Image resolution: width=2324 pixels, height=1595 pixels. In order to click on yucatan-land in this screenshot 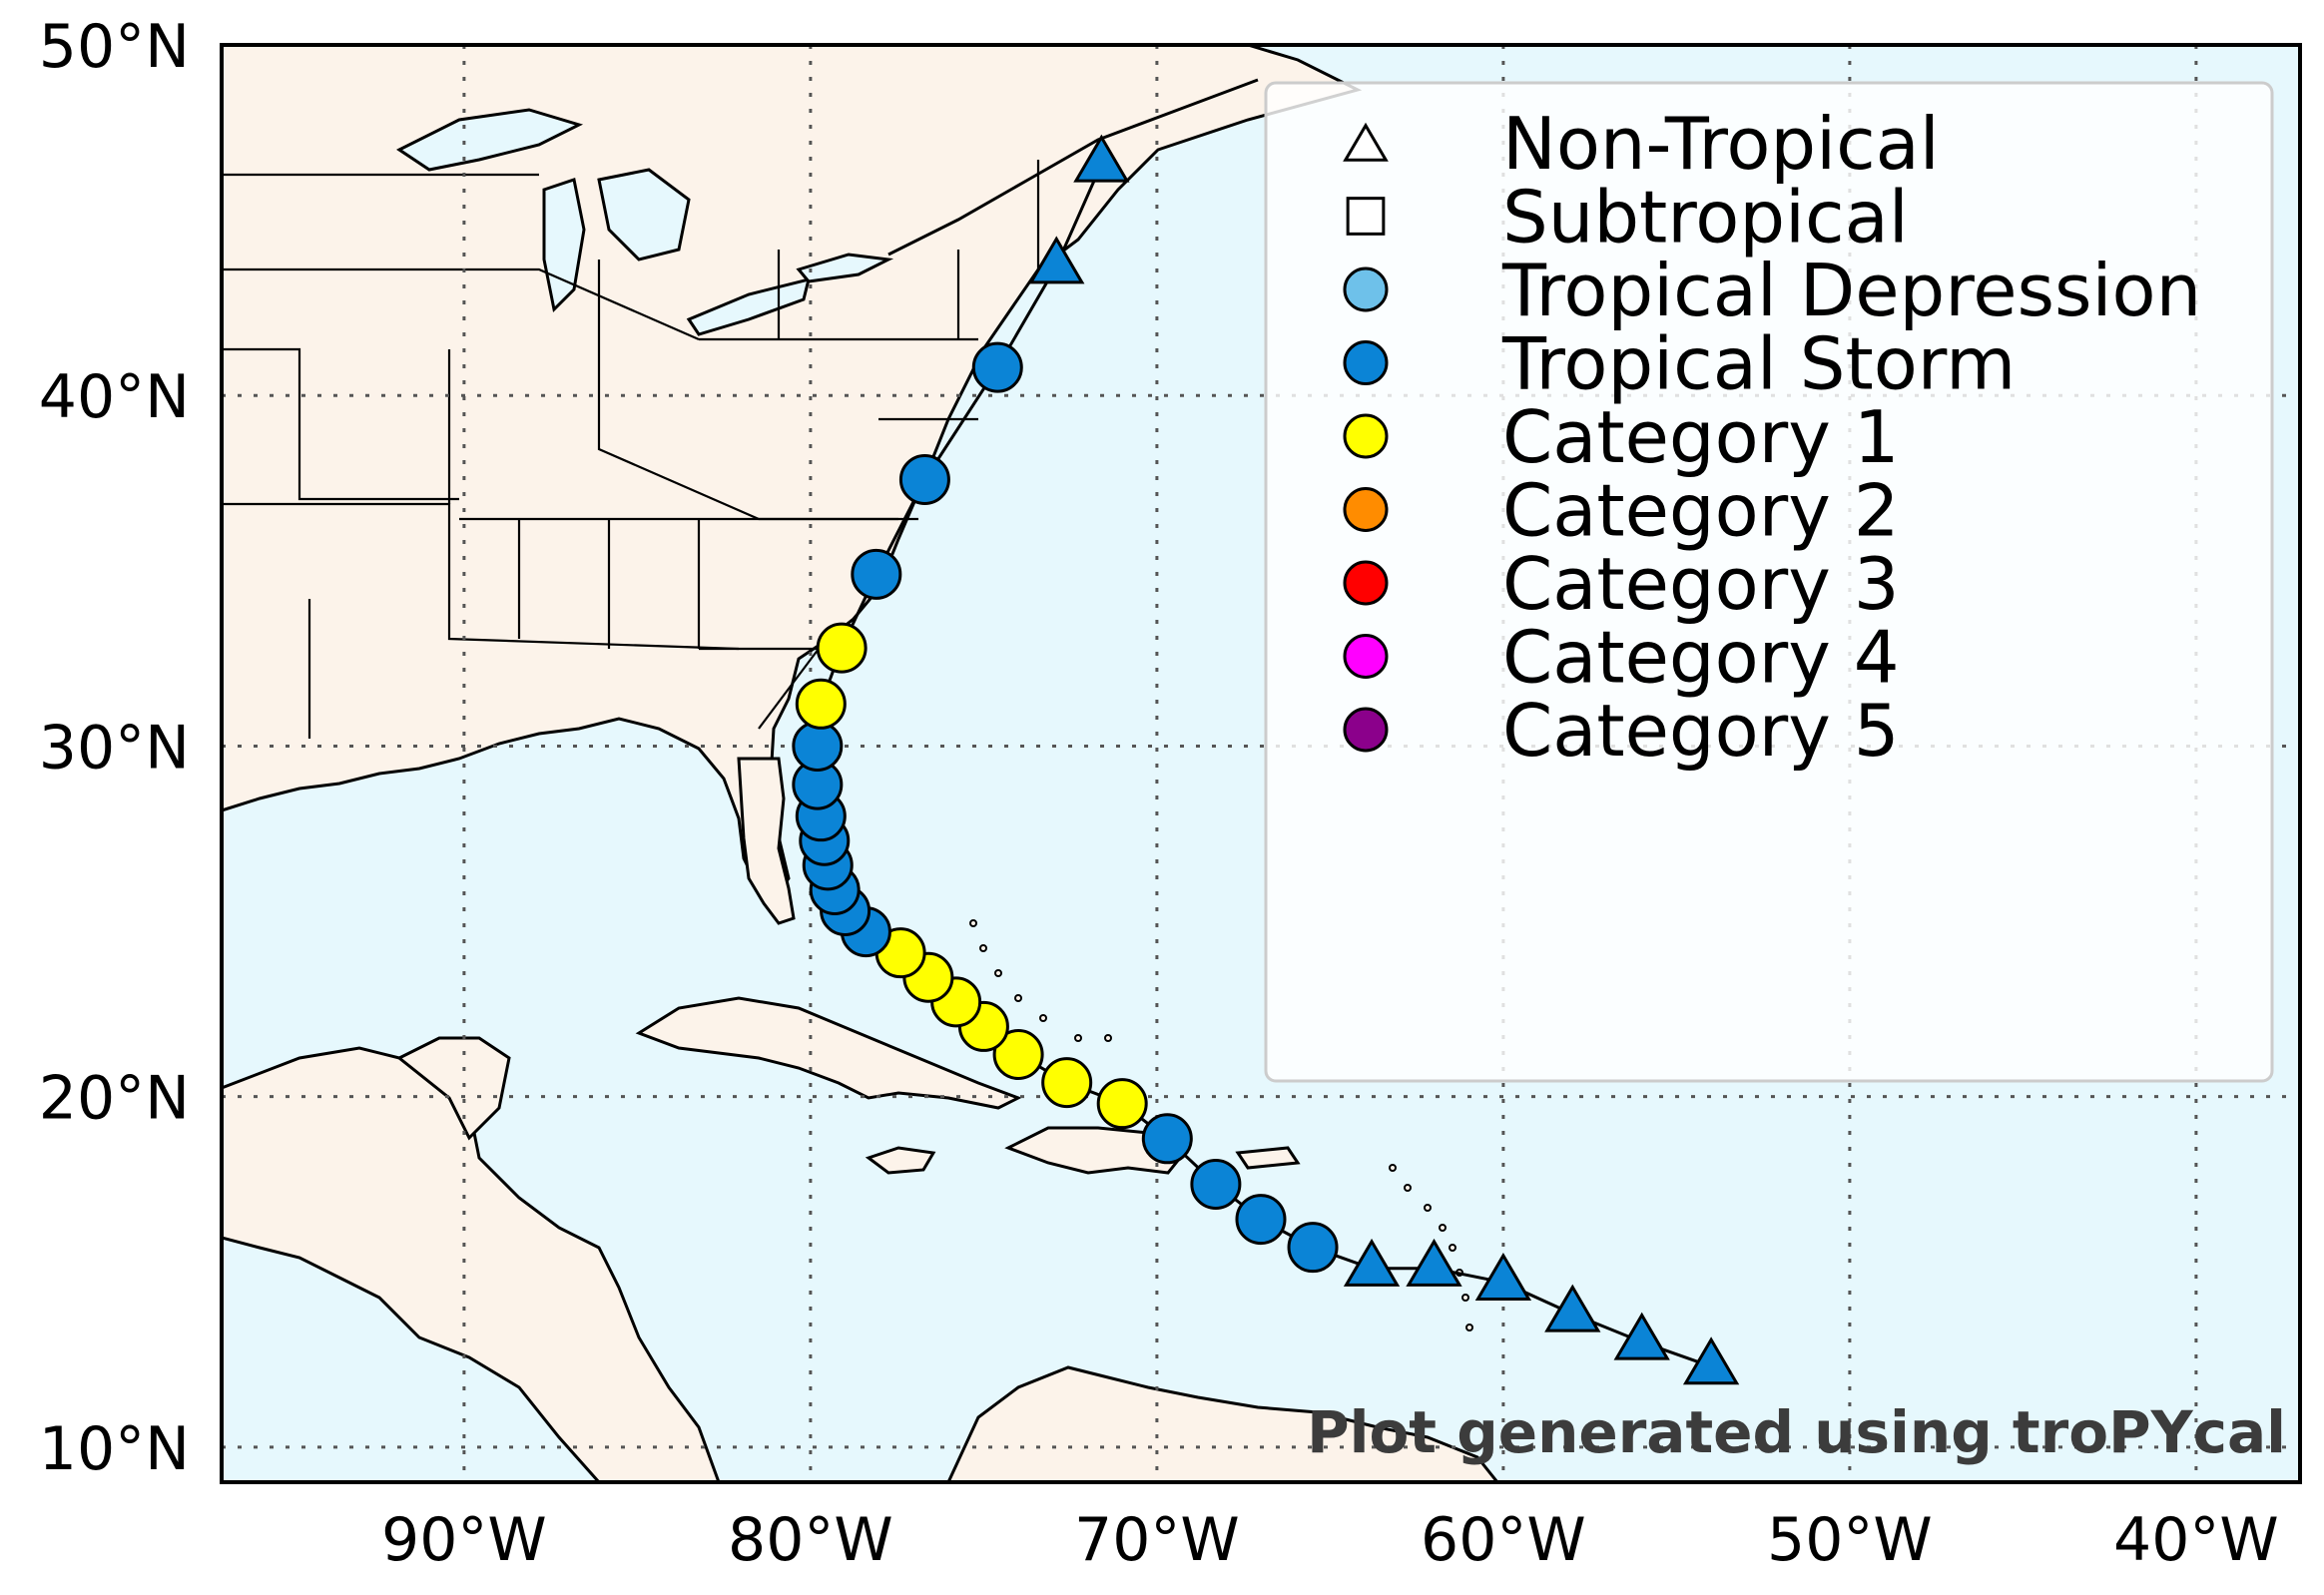, I will do `click(454, 1088)`.